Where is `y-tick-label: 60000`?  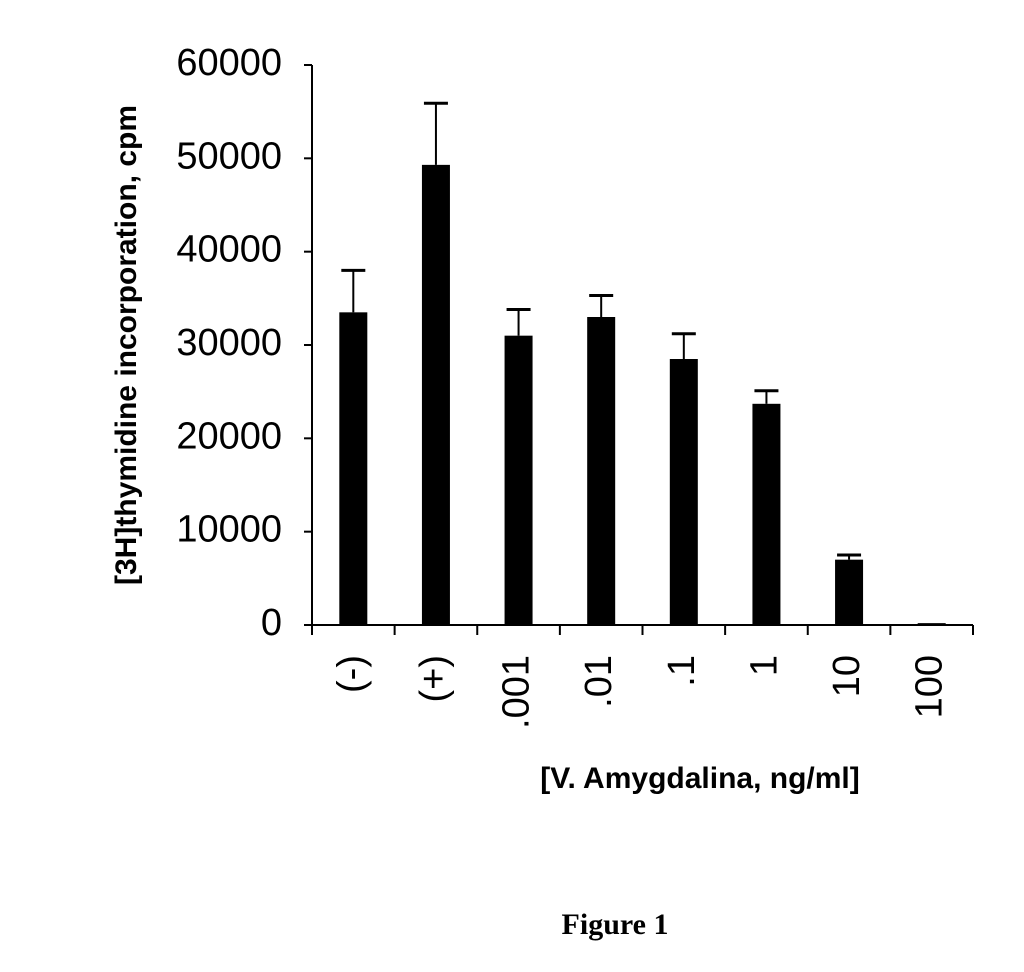 y-tick-label: 60000 is located at coordinates (229, 63).